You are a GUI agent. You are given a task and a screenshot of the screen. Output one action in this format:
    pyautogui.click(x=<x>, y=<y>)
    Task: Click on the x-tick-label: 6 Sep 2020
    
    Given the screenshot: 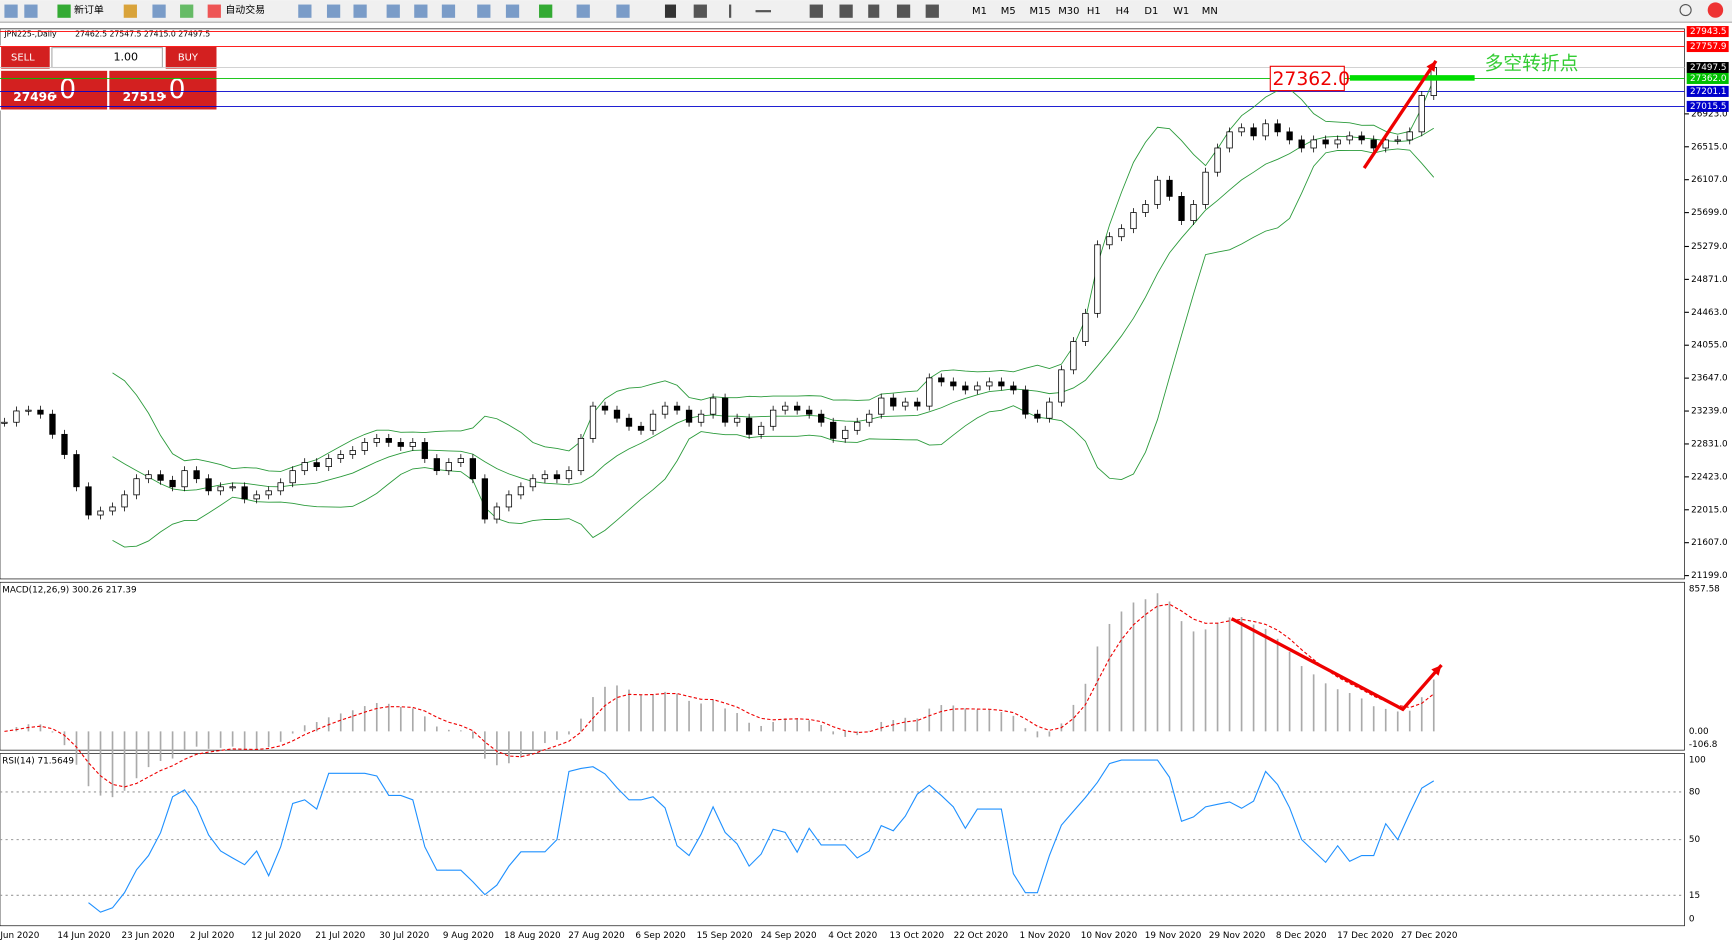 What is the action you would take?
    pyautogui.click(x=660, y=936)
    